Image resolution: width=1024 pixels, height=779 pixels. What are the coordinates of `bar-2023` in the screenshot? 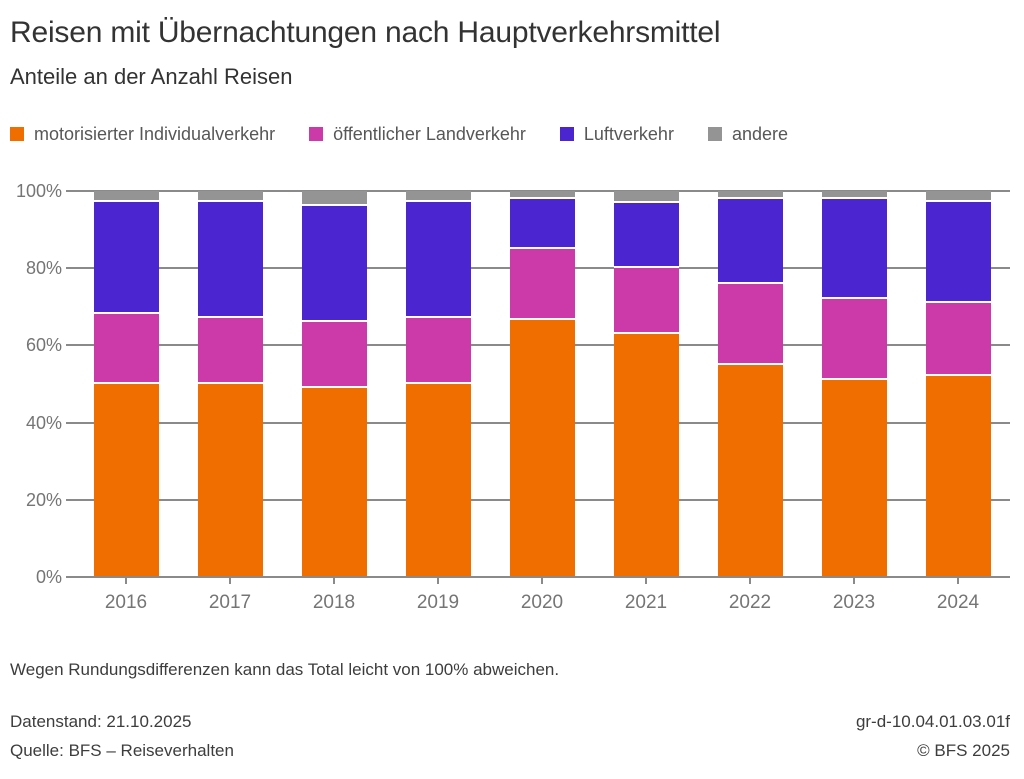 It's located at (854, 383).